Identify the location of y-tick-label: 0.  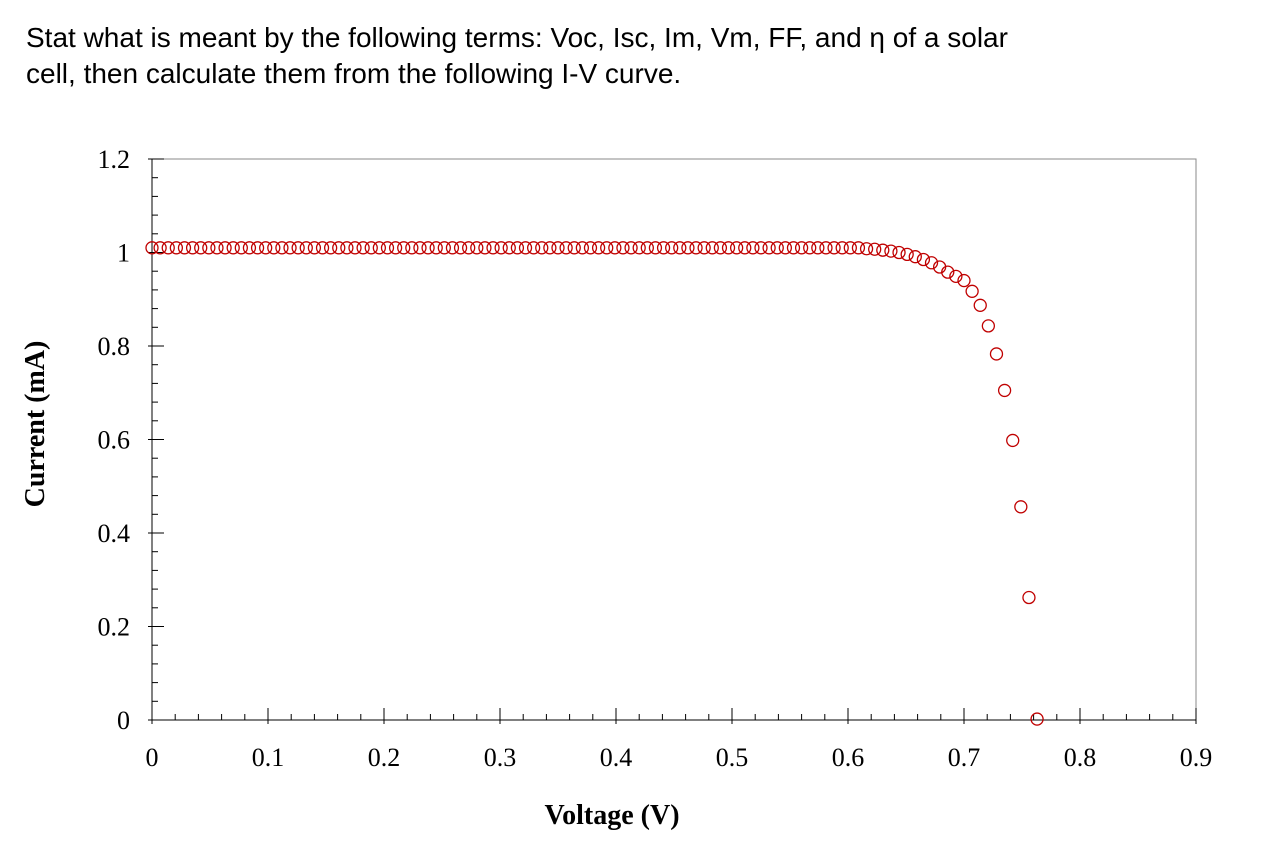
(123, 720).